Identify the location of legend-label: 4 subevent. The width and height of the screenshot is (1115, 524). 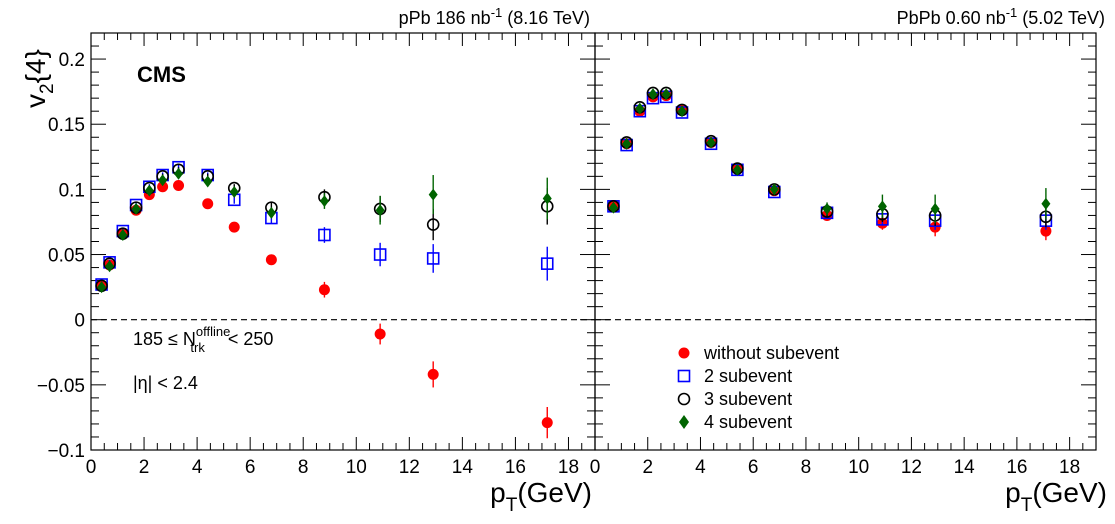
(748, 422).